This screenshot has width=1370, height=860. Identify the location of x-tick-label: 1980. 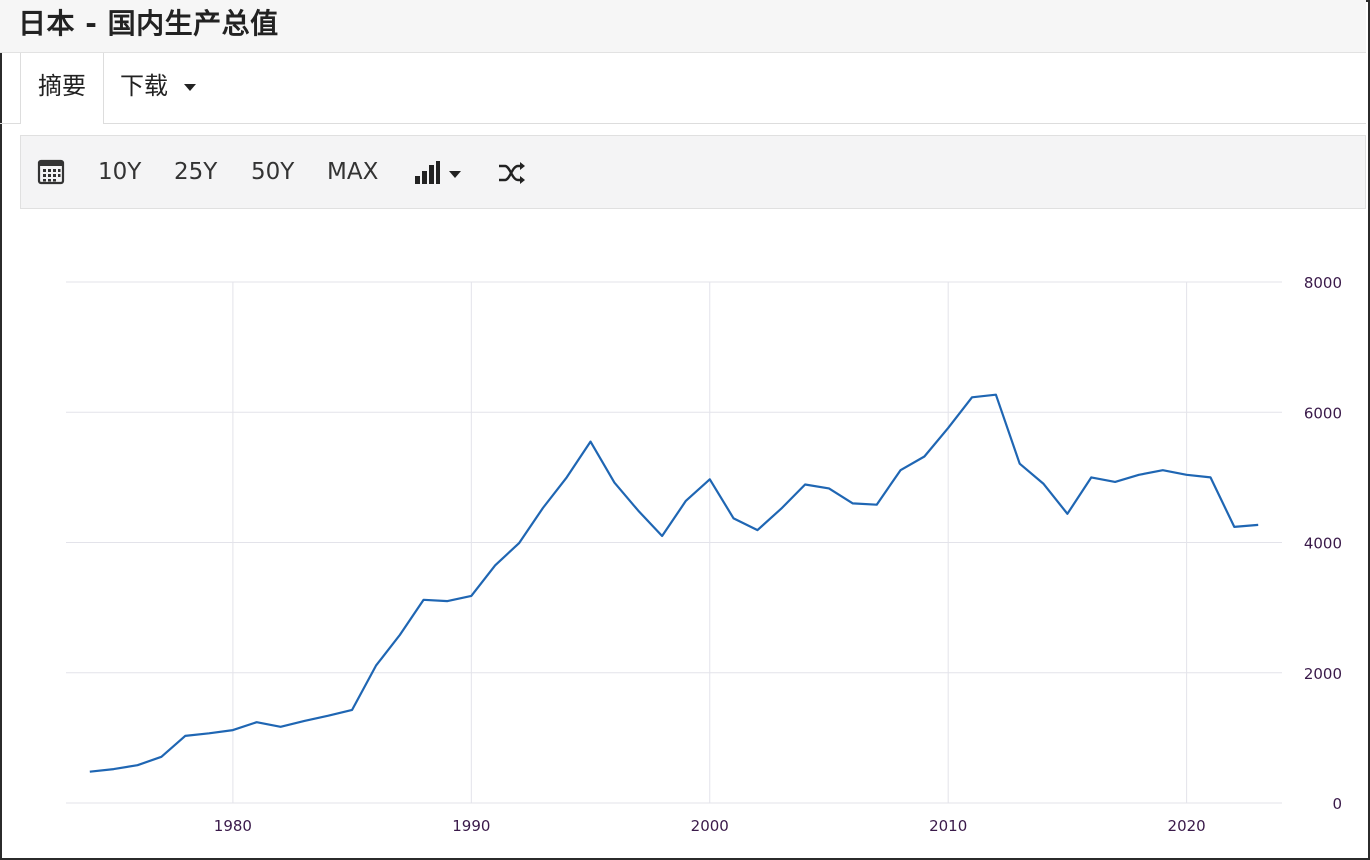
(233, 826).